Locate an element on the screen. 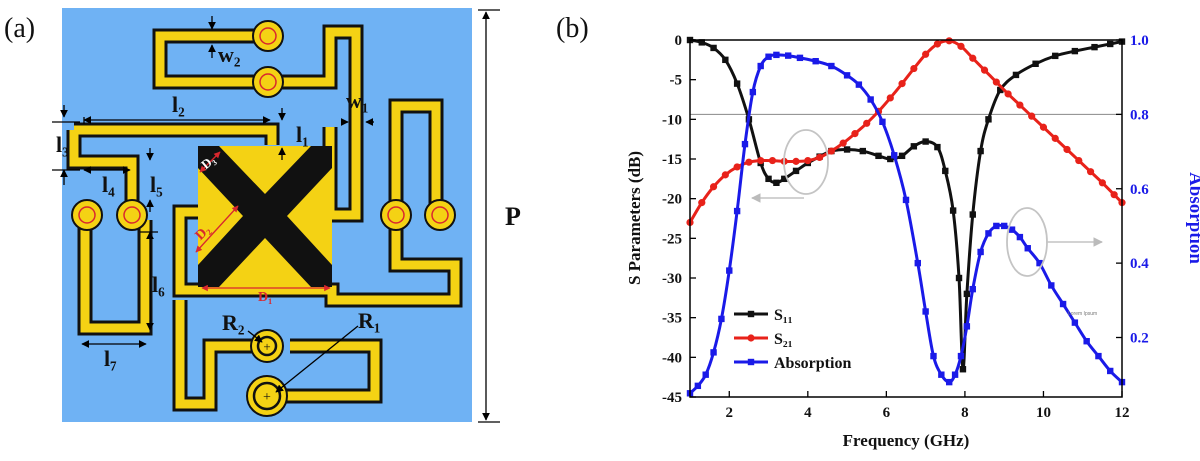 The height and width of the screenshot is (461, 1200). label-l3: l₃ is located at coordinates (62, 144).